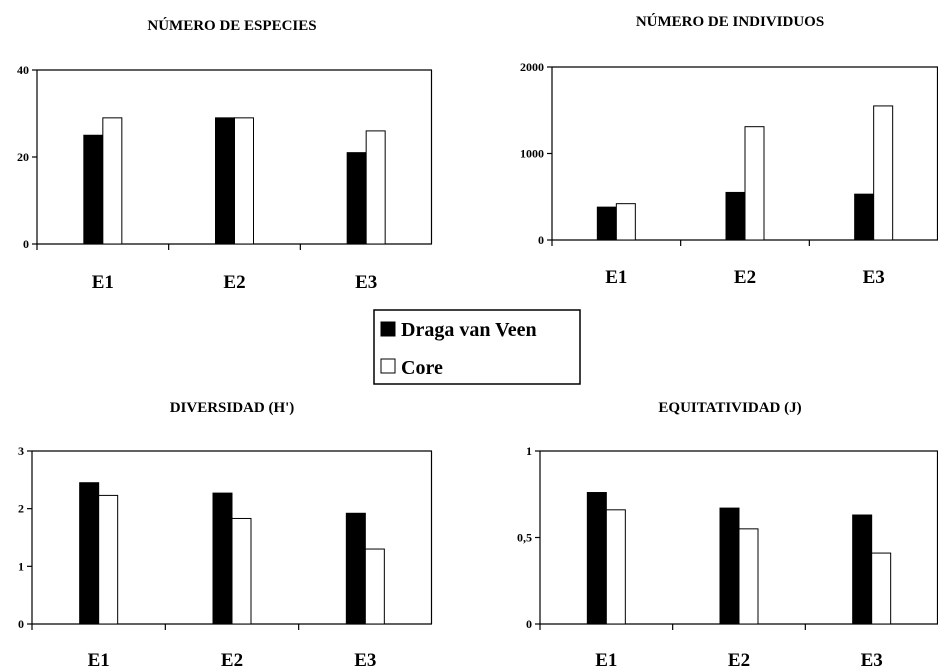 The image size is (938, 667). I want to click on legend-label-draga: Draga van Veen, so click(469, 330).